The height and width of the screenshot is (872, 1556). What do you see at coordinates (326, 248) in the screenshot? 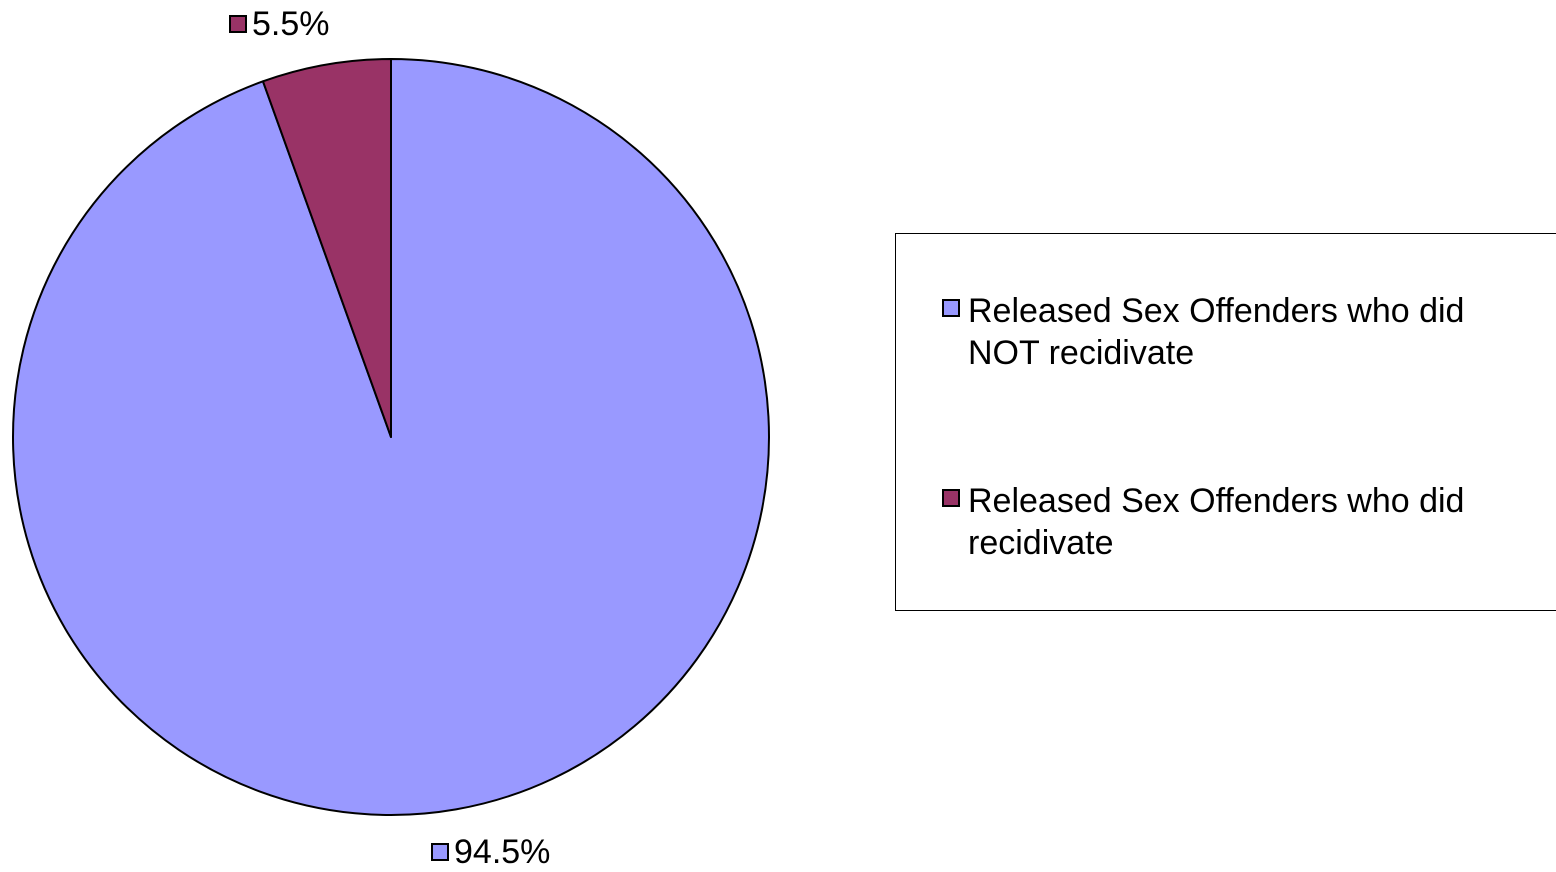
I see `pie-slice-recidivate` at bounding box center [326, 248].